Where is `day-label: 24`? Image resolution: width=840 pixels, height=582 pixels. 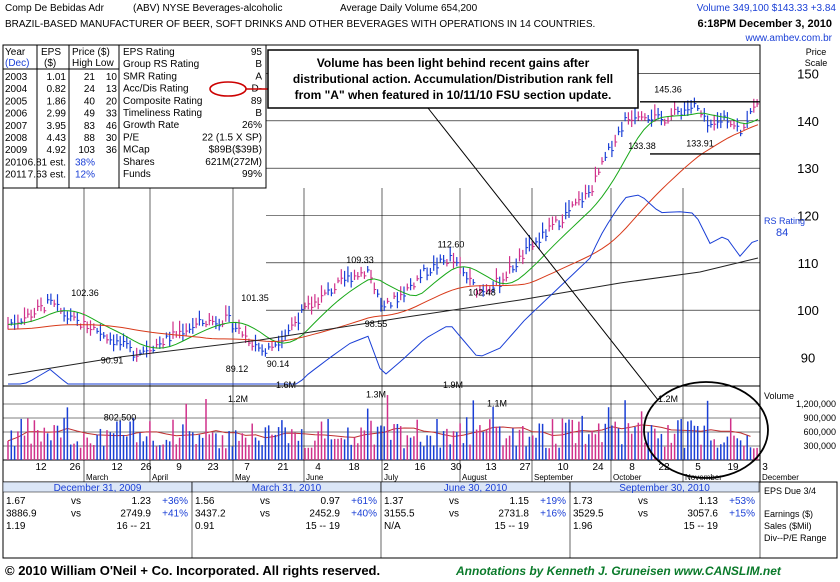
day-label: 24 is located at coordinates (598, 467).